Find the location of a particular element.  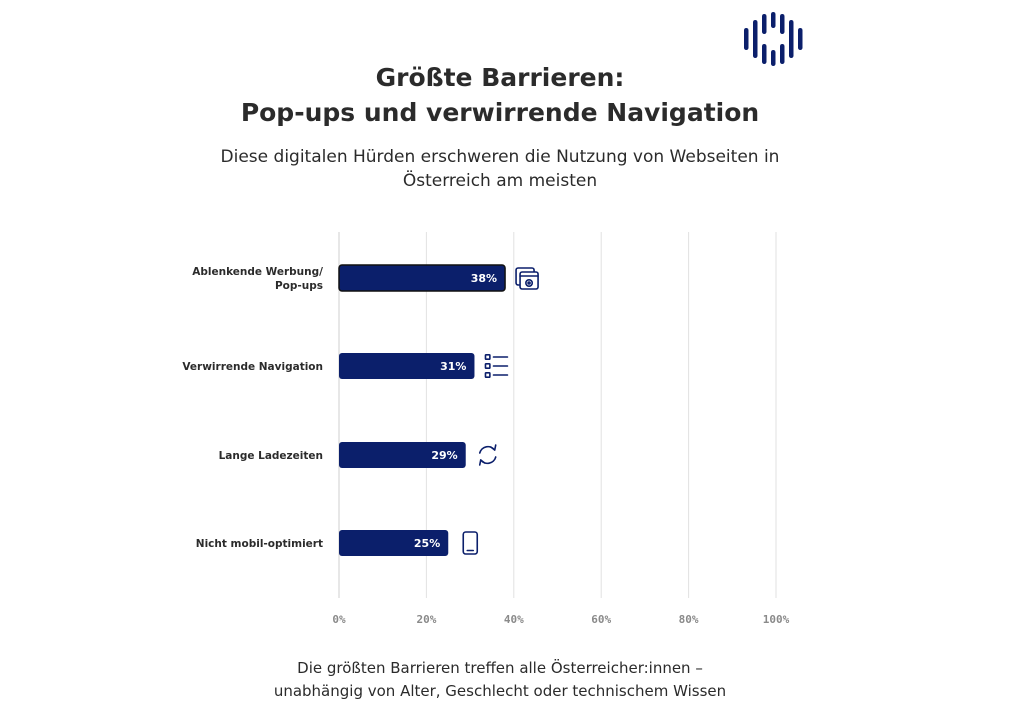

smartphone-icon is located at coordinates (470, 543).